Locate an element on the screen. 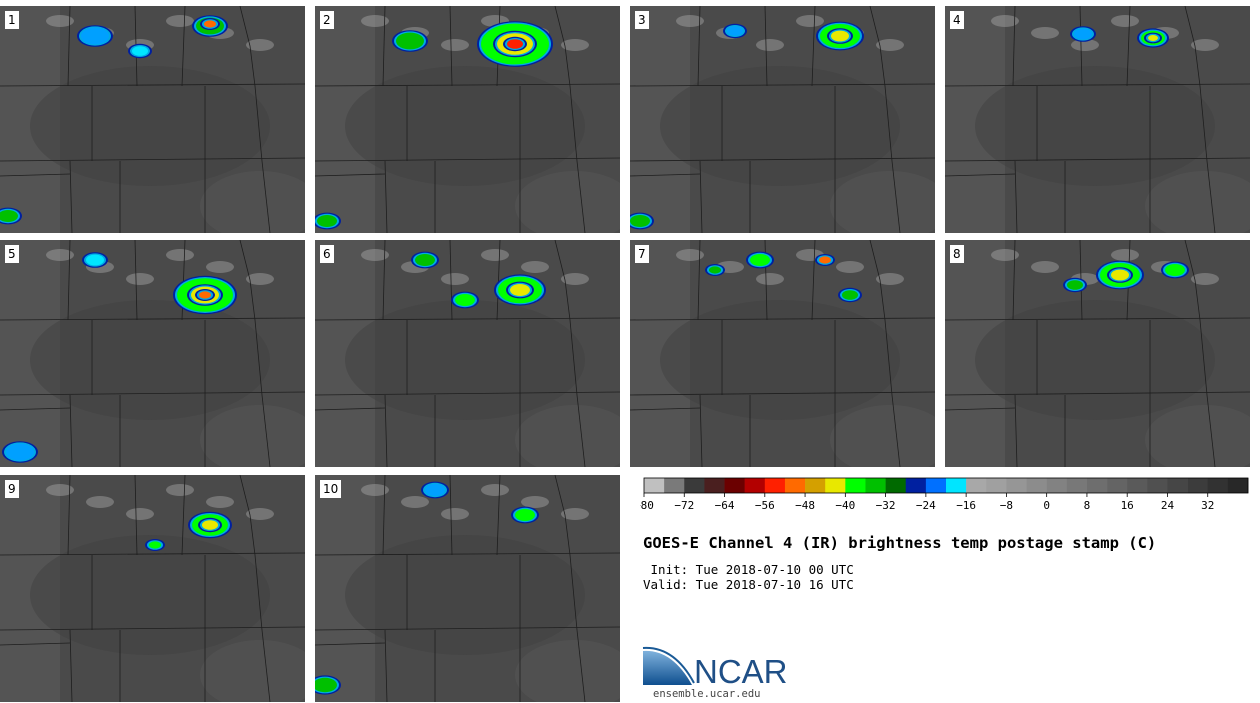 The width and height of the screenshot is (1260, 703). postage-stamp-panel: 1 is located at coordinates (152, 119).